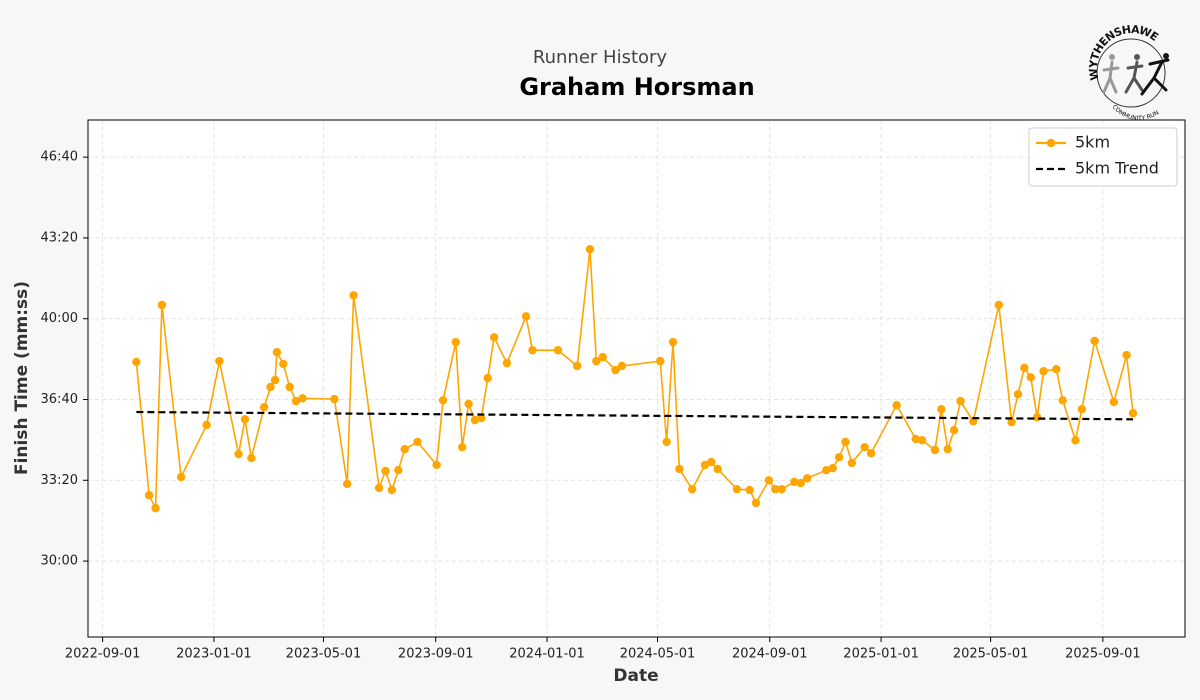 Image resolution: width=1200 pixels, height=700 pixels. Describe the element at coordinates (59, 561) in the screenshot. I see `y-tick-label: 30:00` at that location.